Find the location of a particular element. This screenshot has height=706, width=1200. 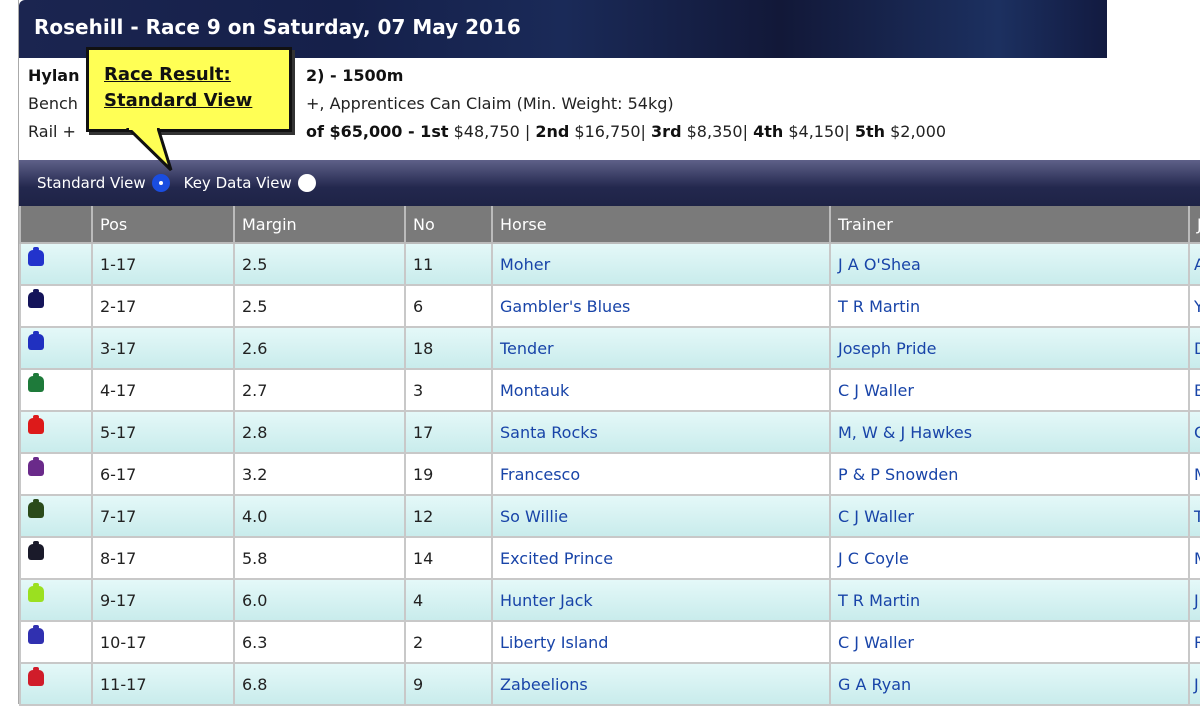

table-row: 6-17 3.2 19 Francesco P & P Snowden M is located at coordinates (609, 474).